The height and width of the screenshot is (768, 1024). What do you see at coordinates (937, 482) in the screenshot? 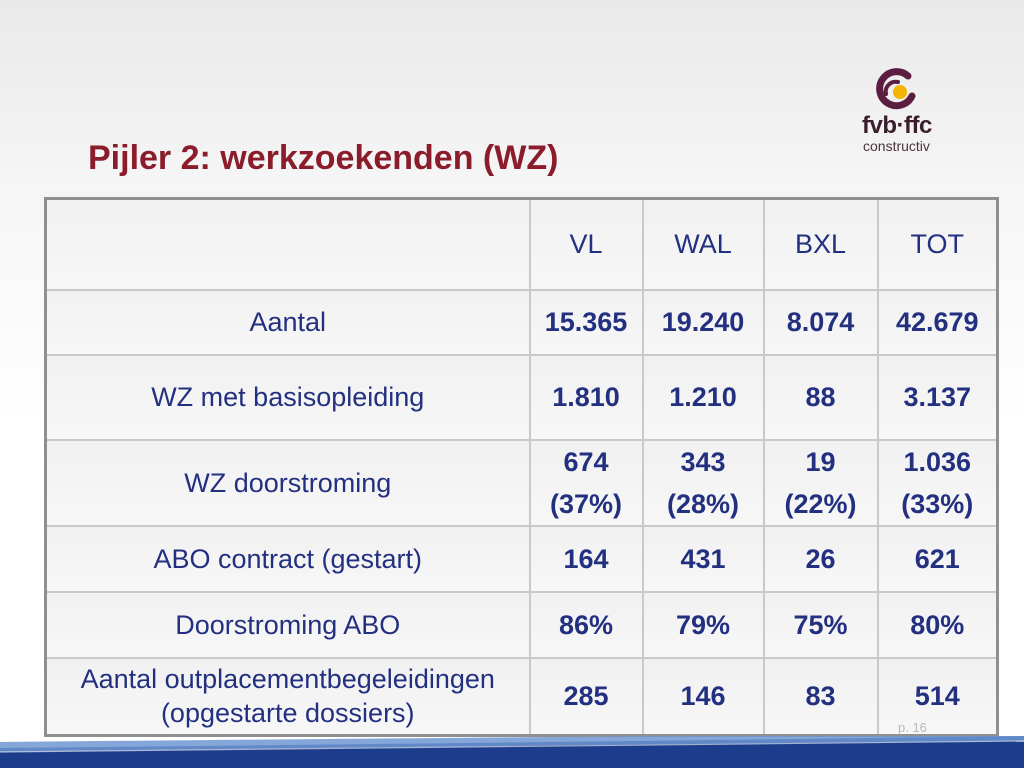
I see `value-cell: 1.036 (33%)` at bounding box center [937, 482].